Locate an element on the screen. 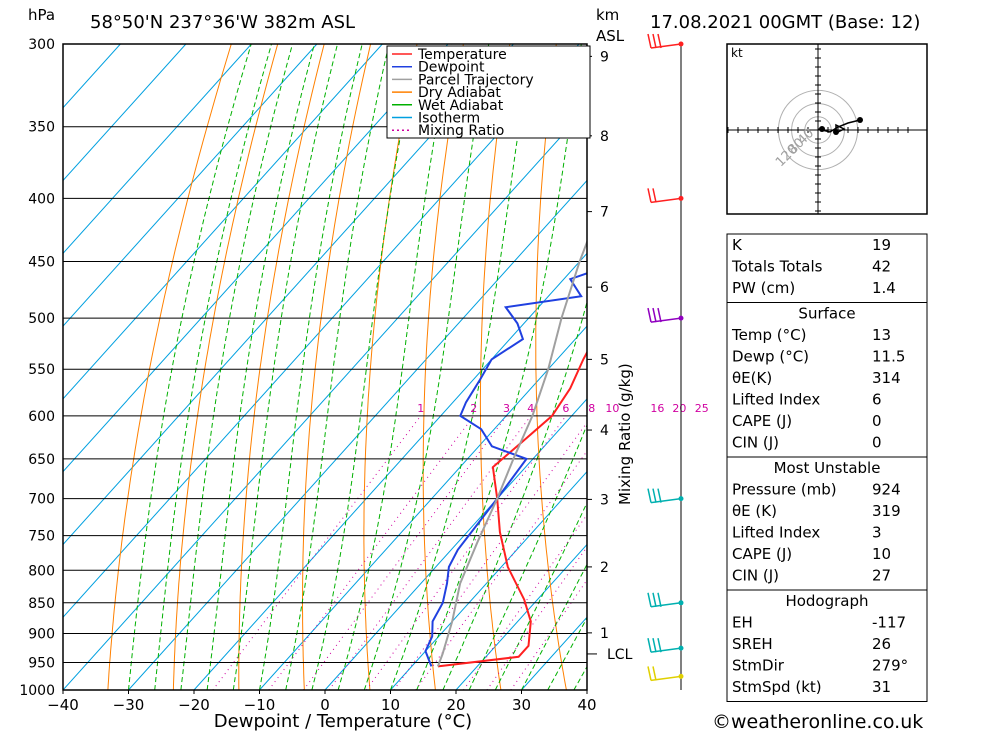  location-title: 58°50'N 237°36'W 382m ASL is located at coordinates (222, 22).